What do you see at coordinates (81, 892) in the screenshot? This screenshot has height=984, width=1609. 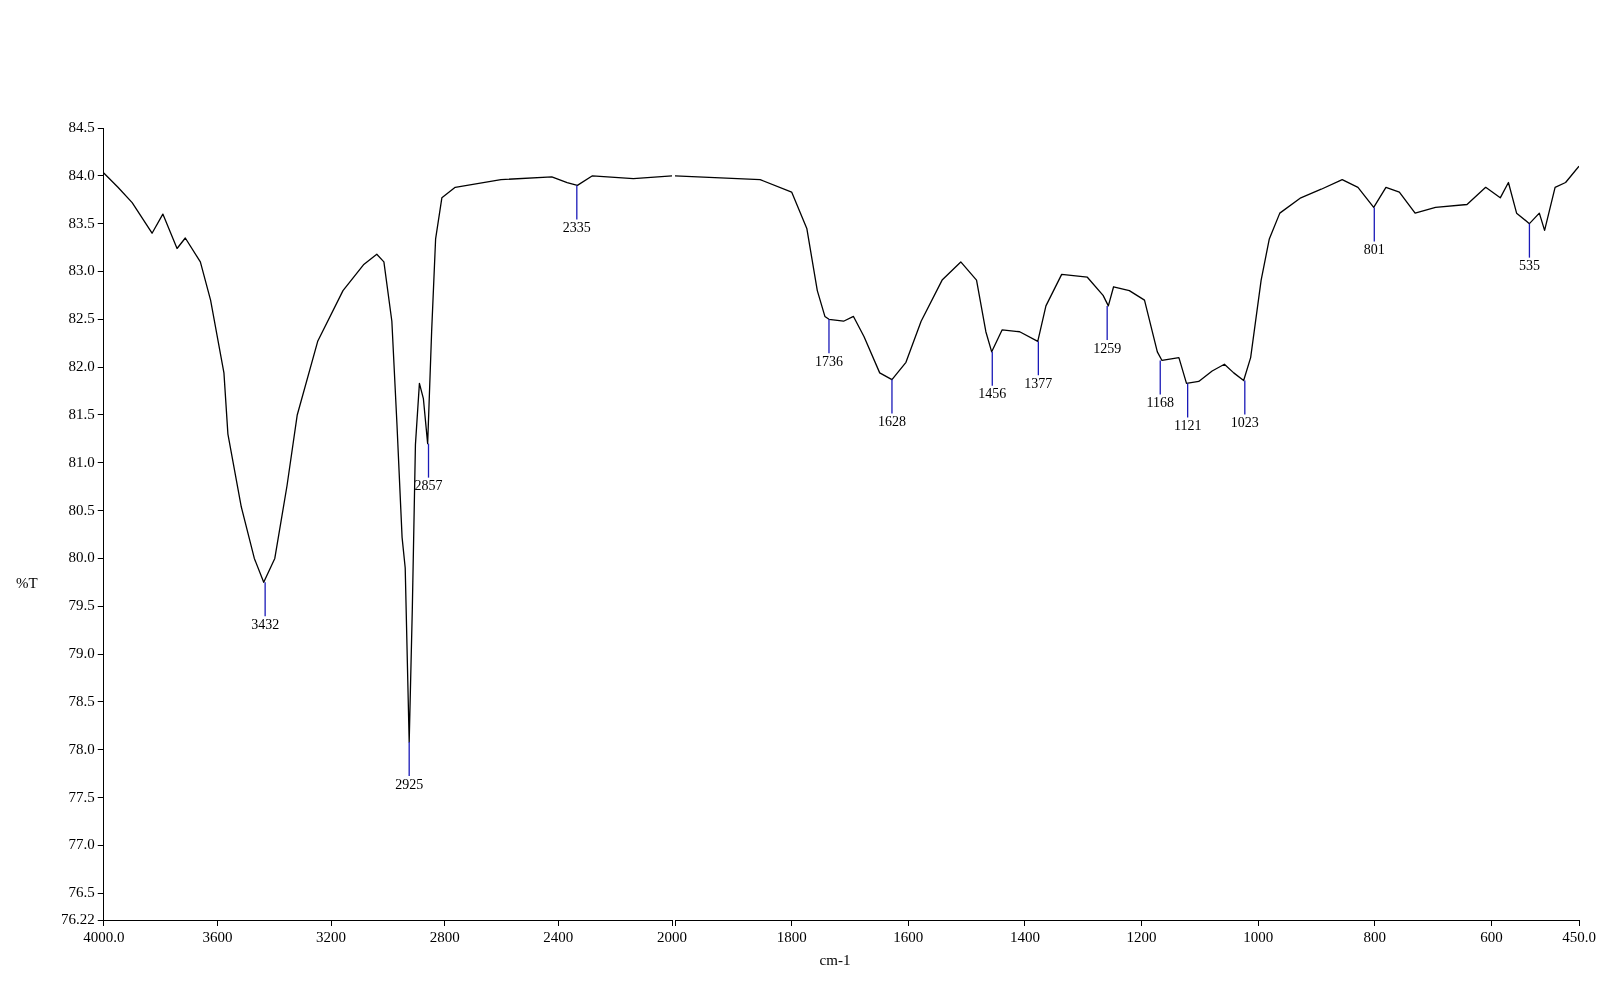 I see `y-tick-label: 76.5` at bounding box center [81, 892].